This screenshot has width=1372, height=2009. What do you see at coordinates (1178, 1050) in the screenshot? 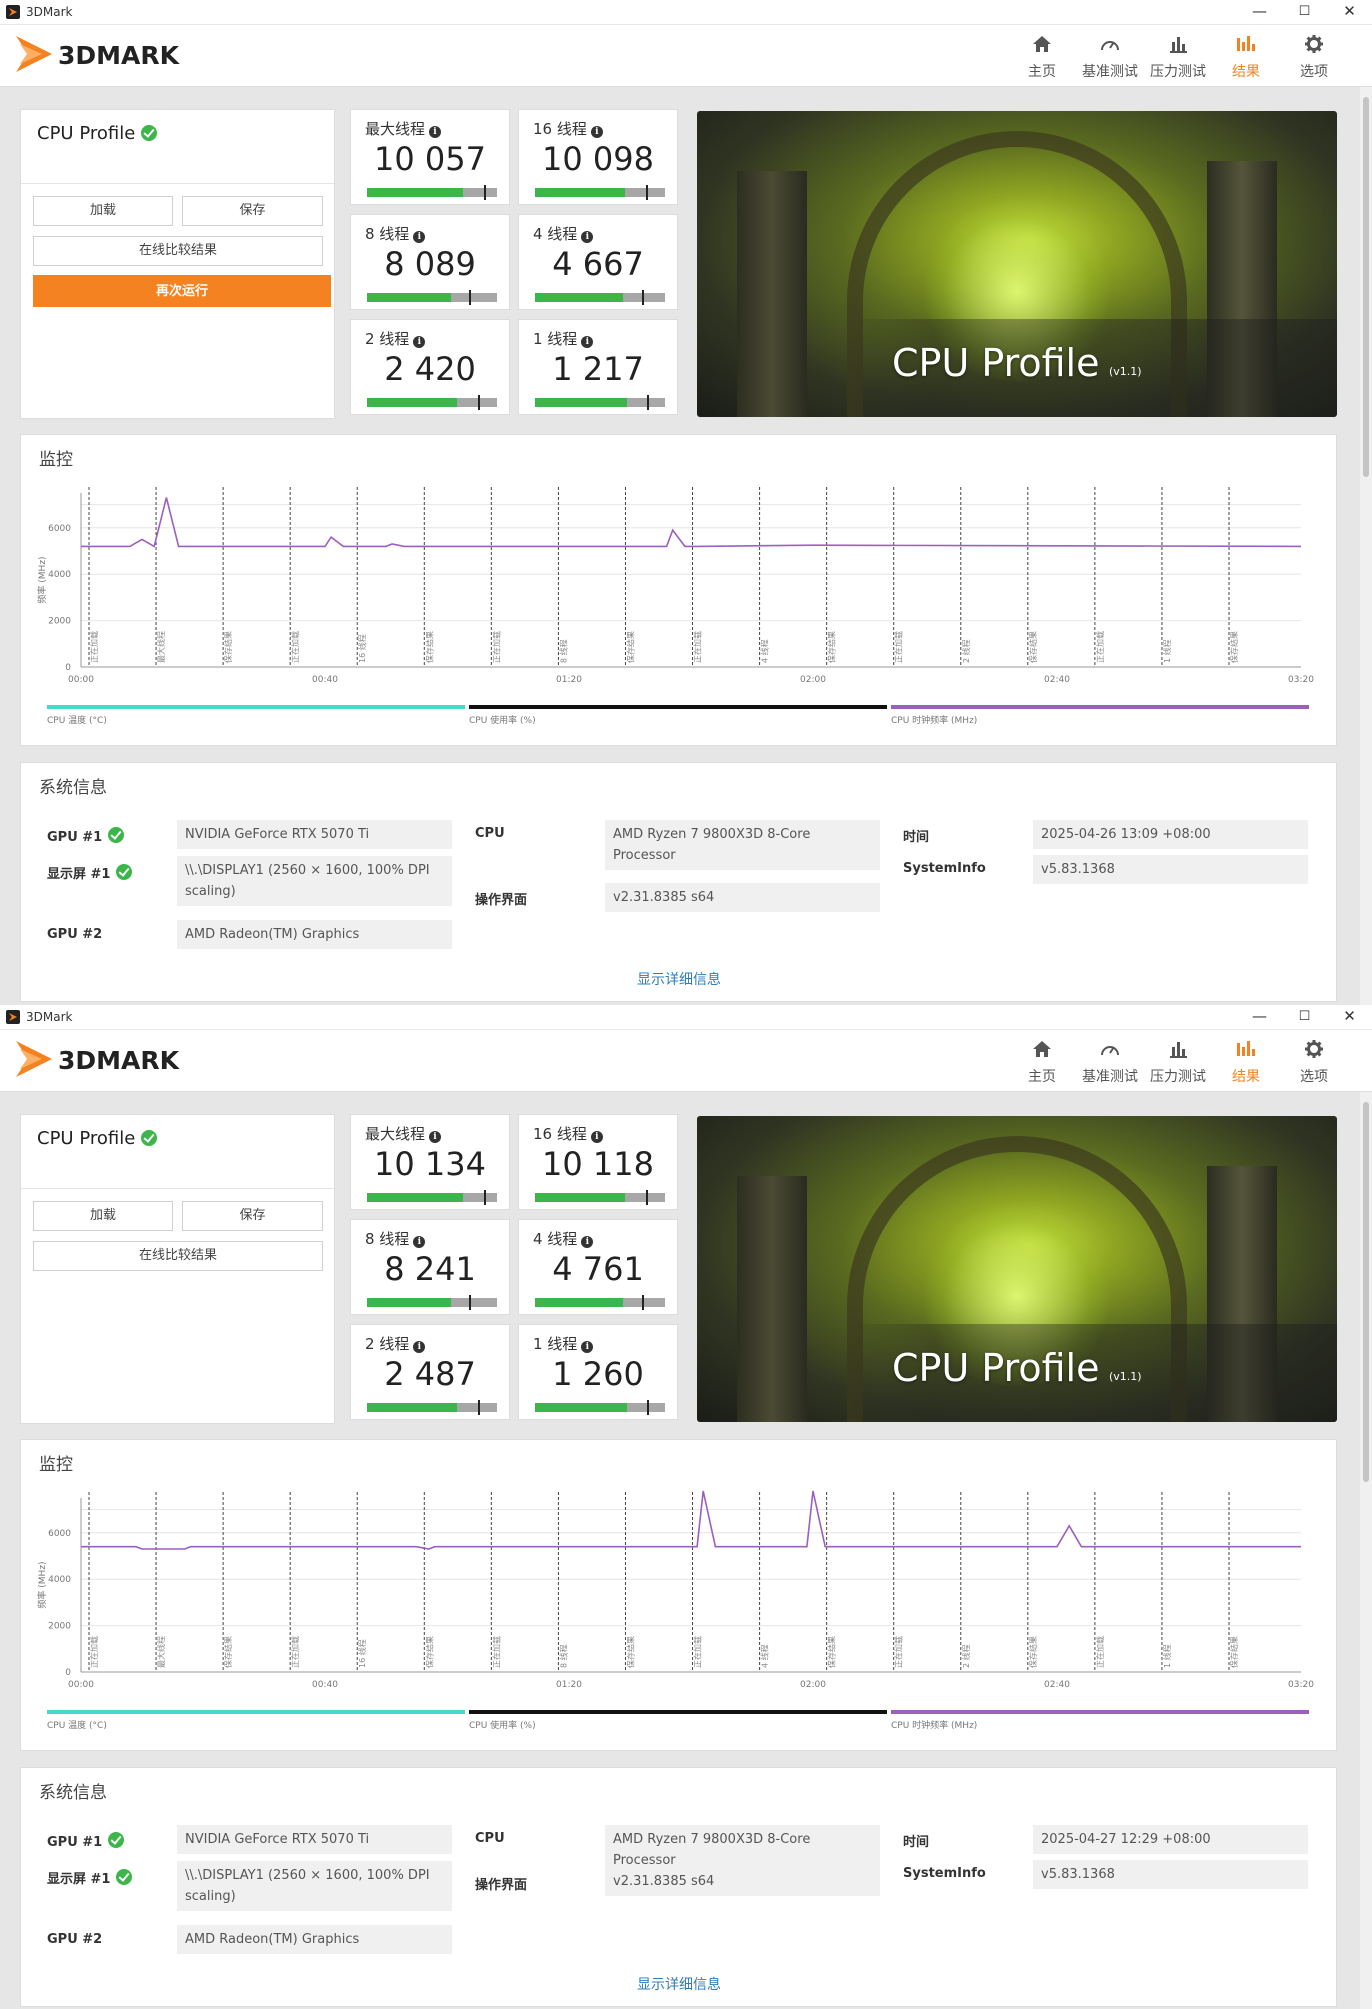
I see `stress-chart-icon` at bounding box center [1178, 1050].